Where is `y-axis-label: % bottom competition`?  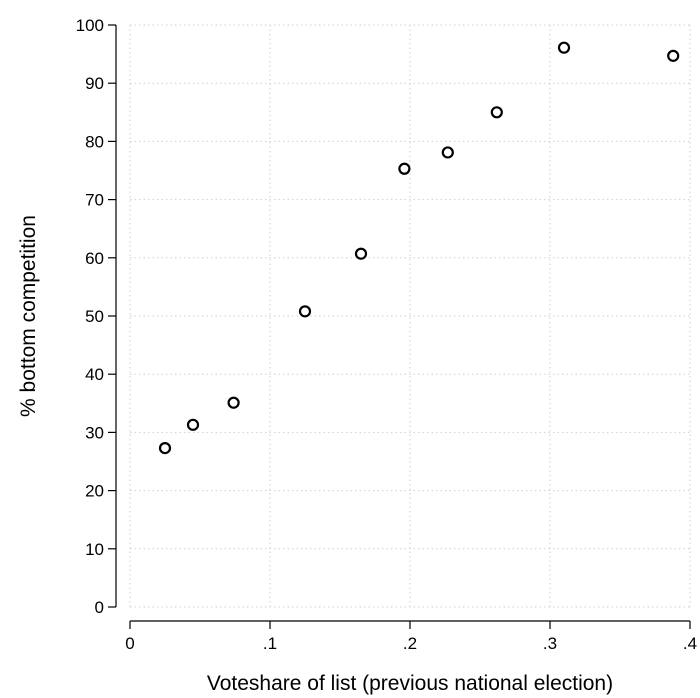
y-axis-label: % bottom competition is located at coordinates (28, 316).